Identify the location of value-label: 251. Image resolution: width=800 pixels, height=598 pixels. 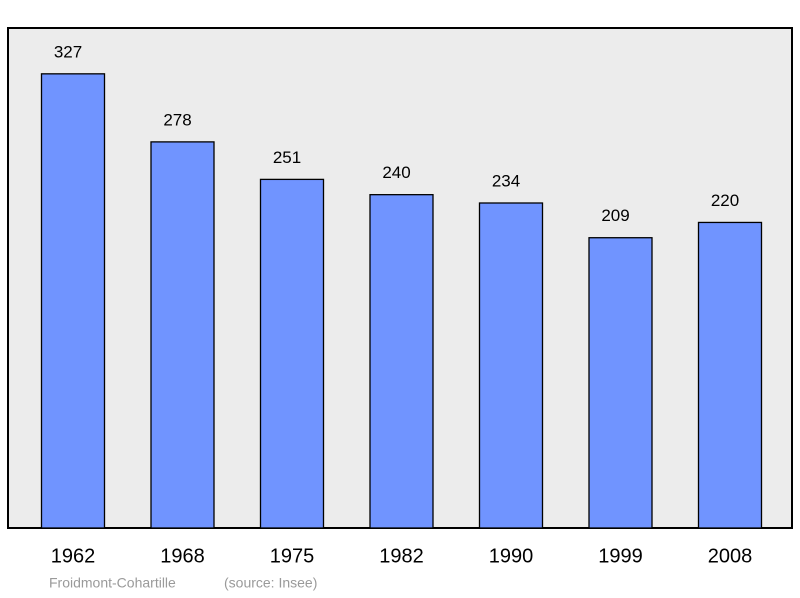
(287, 157).